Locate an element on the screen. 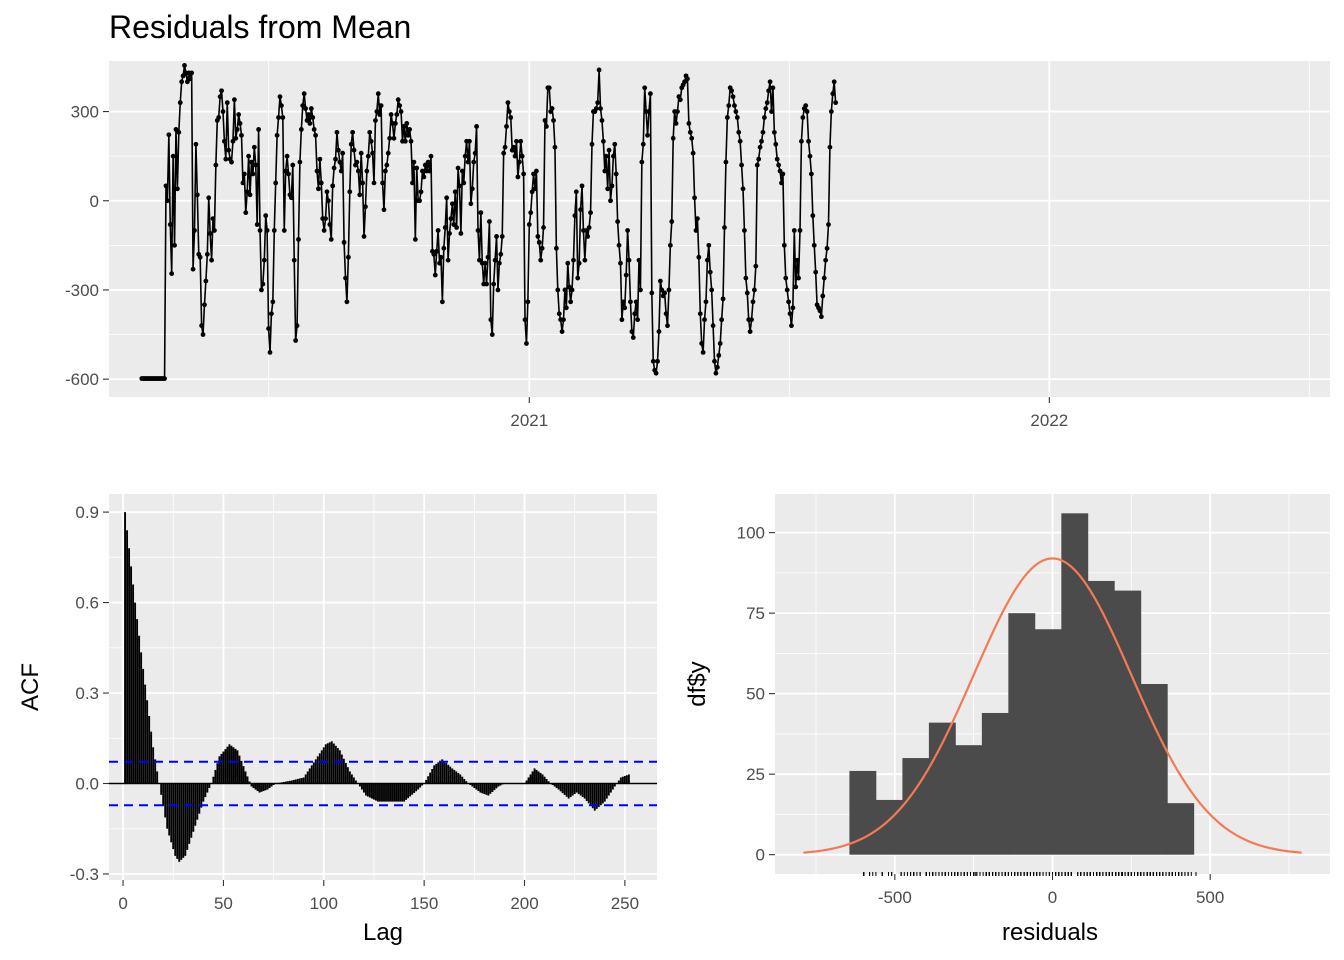 This screenshot has height=960, width=1344. acf-y-axis: -0.3 0.0 0.3 0.6 0.9 is located at coordinates (89, 693).